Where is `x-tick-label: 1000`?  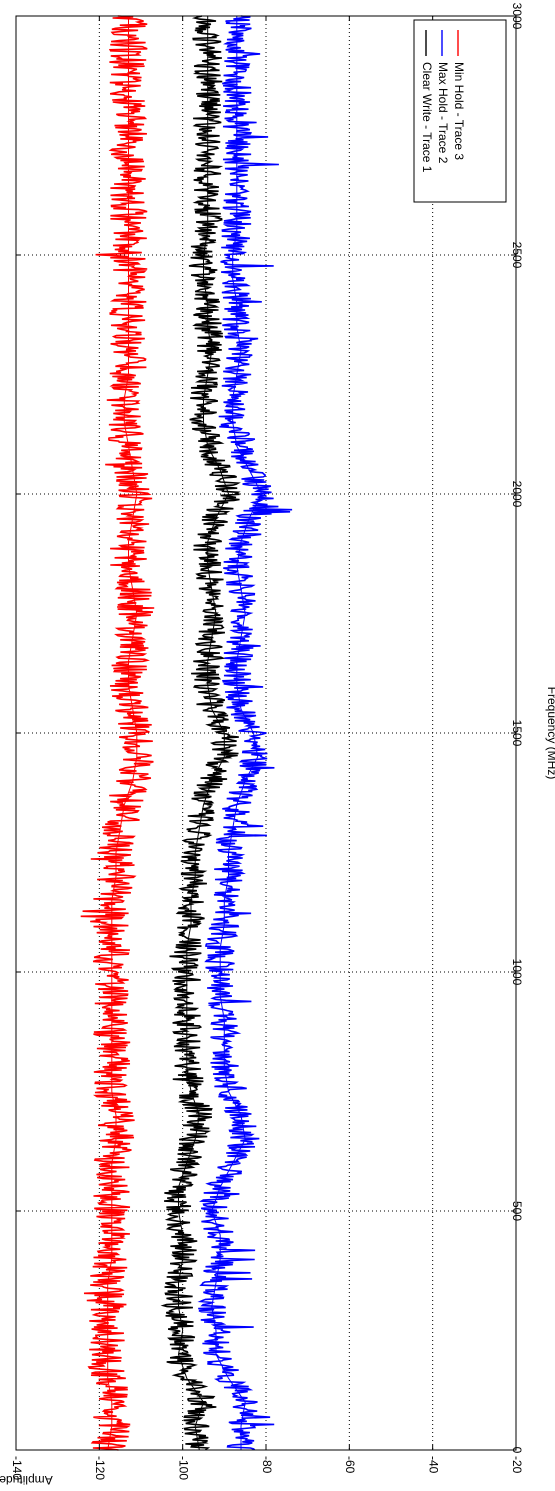
x-tick-label: 1000 is located at coordinates (517, 972).